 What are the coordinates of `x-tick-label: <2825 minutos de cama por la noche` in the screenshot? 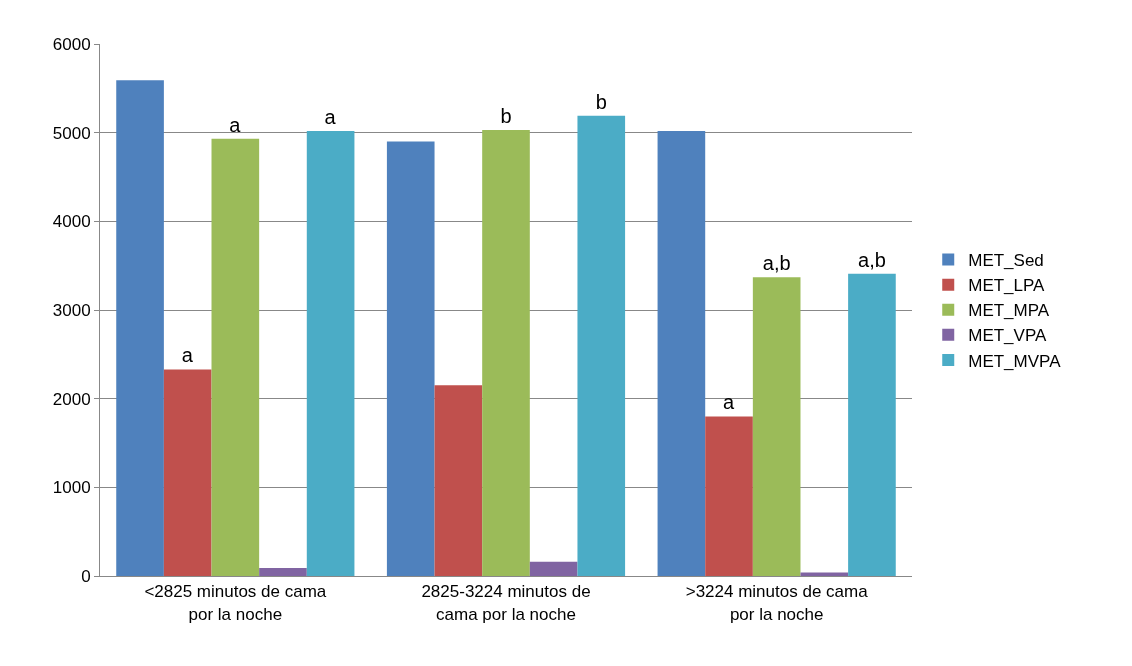 It's located at (235, 603).